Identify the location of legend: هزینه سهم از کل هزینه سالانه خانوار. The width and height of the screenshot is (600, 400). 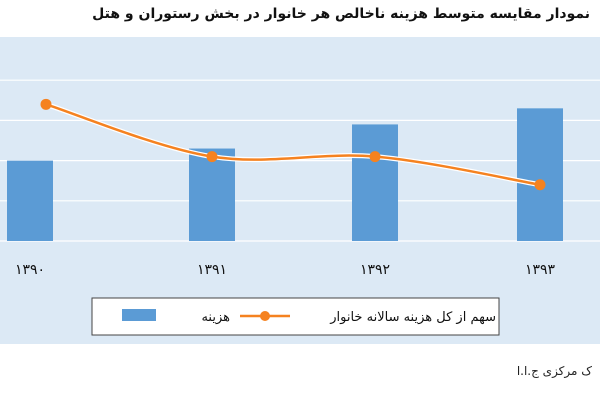
(295, 316).